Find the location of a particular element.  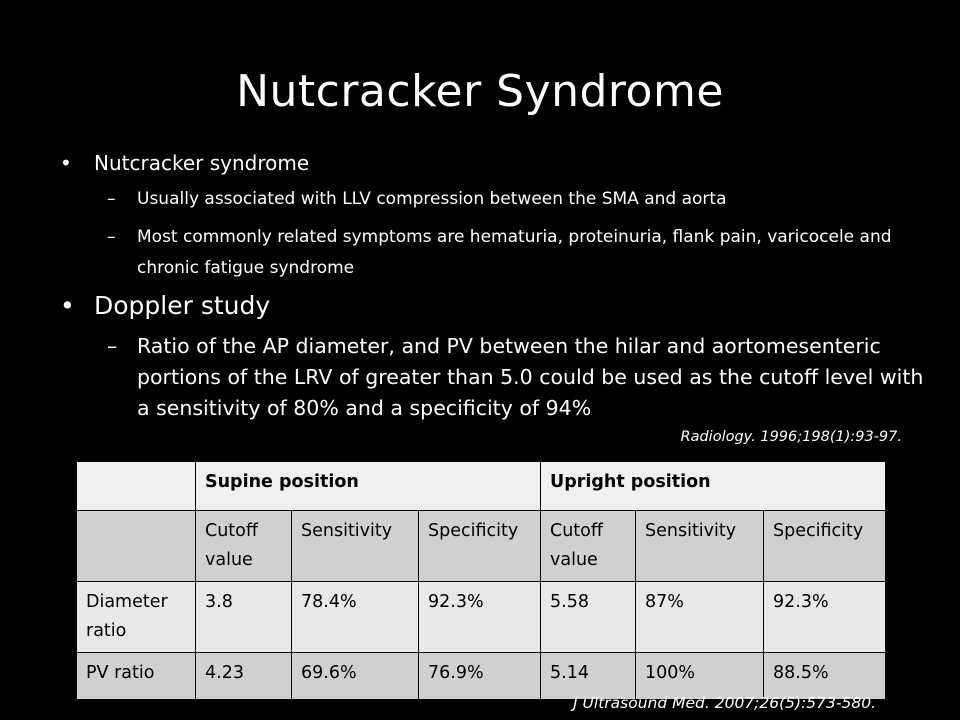

table-cell: 4.23 is located at coordinates (243, 676).